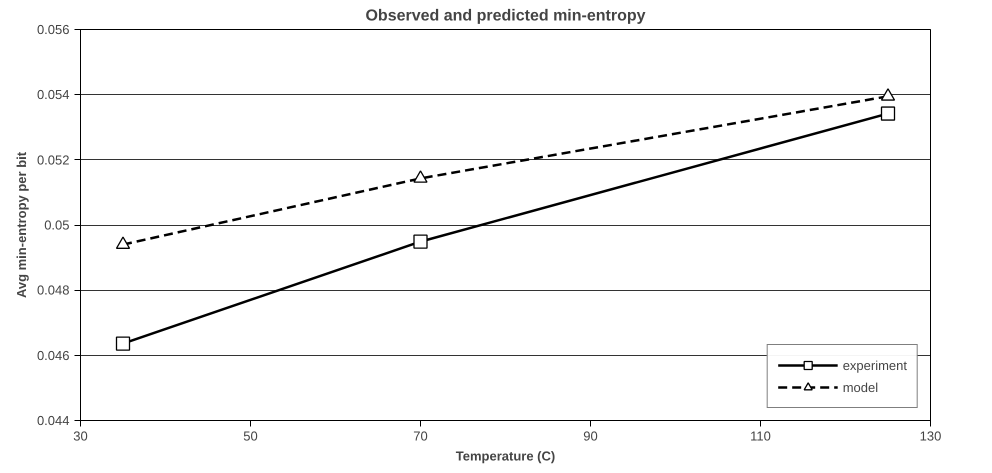 This screenshot has width=992, height=473. I want to click on y-axis-title: Avg min-entropy per bit, so click(21, 224).